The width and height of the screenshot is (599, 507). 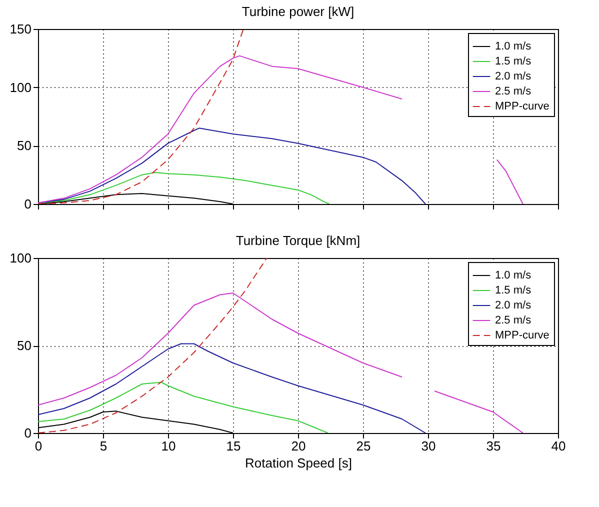 What do you see at coordinates (168, 446) in the screenshot?
I see `x-tick-label: 10` at bounding box center [168, 446].